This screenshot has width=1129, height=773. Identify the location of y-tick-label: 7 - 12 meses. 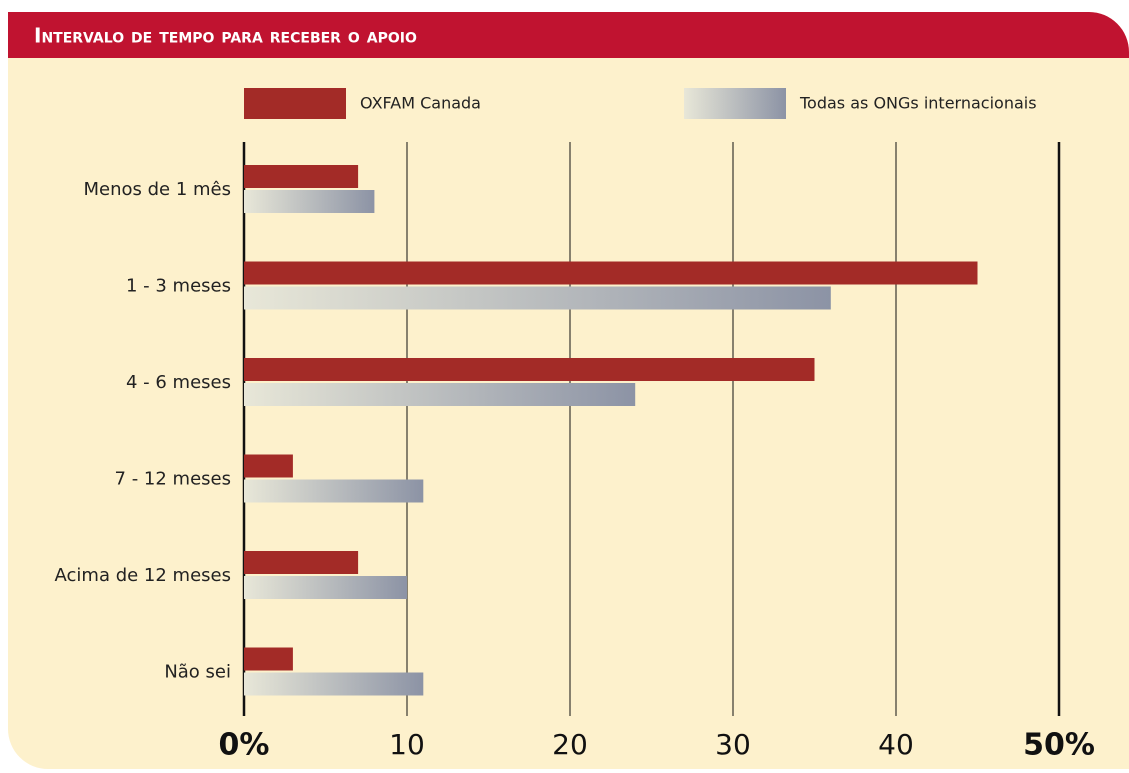
(173, 479).